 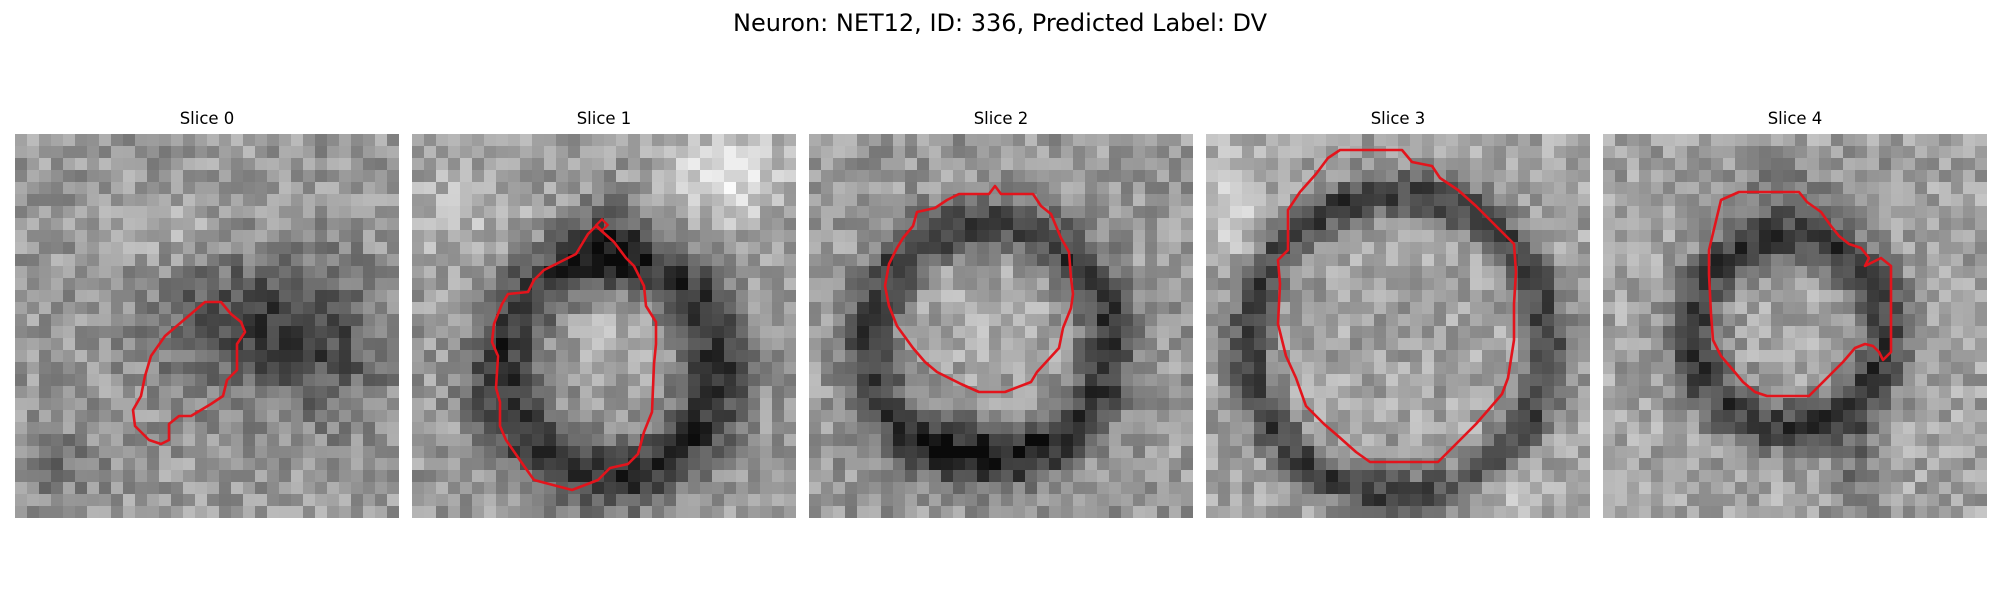 I want to click on slice-title-4: Slice 4, so click(x=1795, y=118).